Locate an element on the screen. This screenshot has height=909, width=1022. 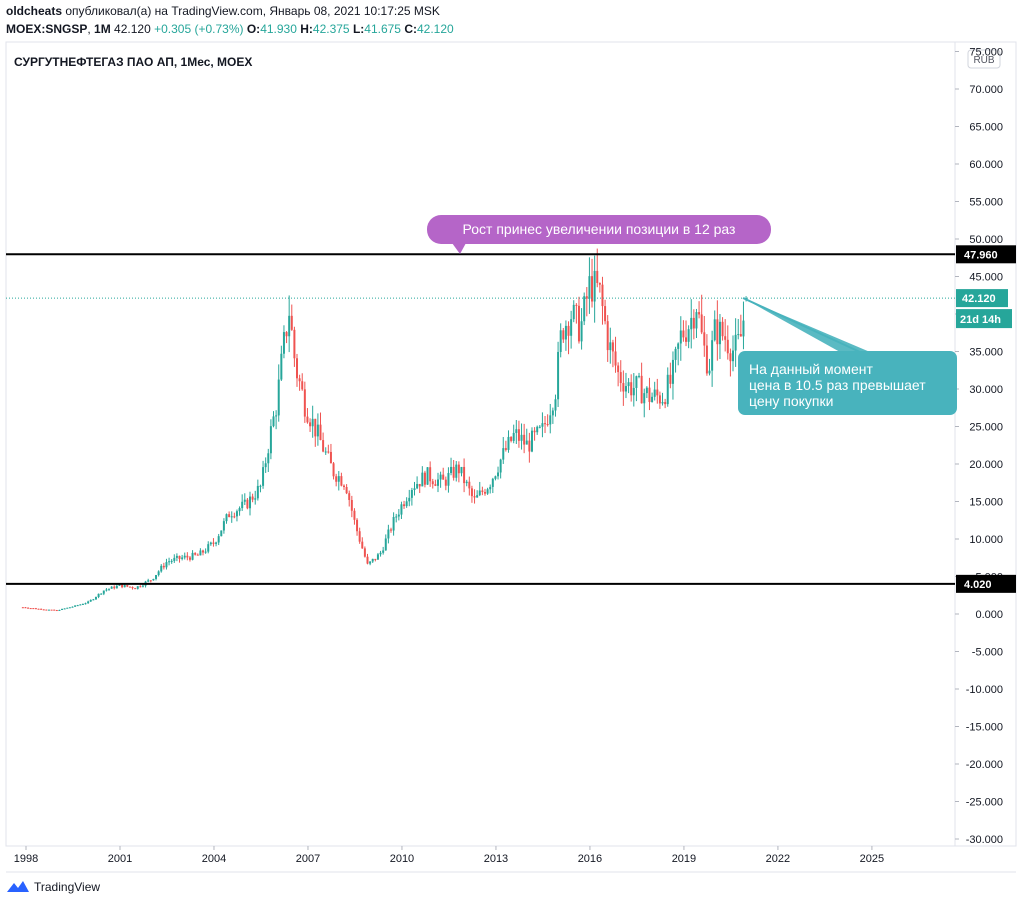
current-callout-line: цена в 10.5 раз превышает is located at coordinates (837, 385).